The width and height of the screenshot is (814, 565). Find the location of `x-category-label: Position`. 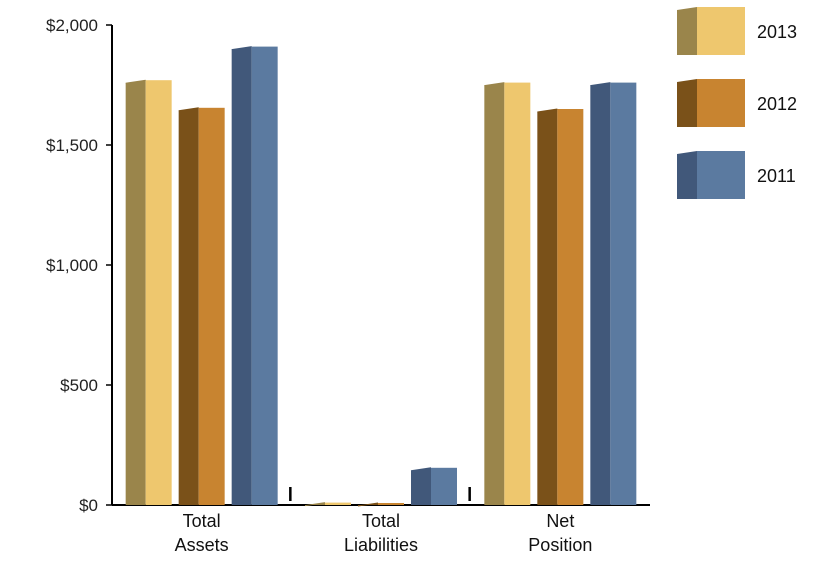

x-category-label: Position is located at coordinates (560, 545).